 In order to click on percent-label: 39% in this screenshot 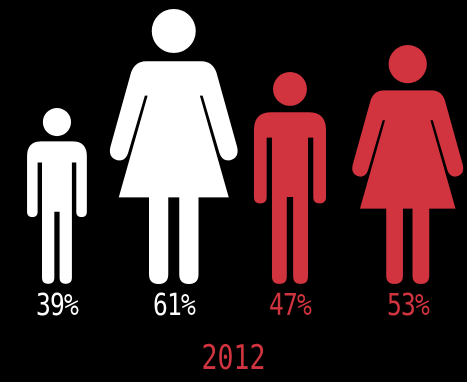, I will do `click(57, 305)`.